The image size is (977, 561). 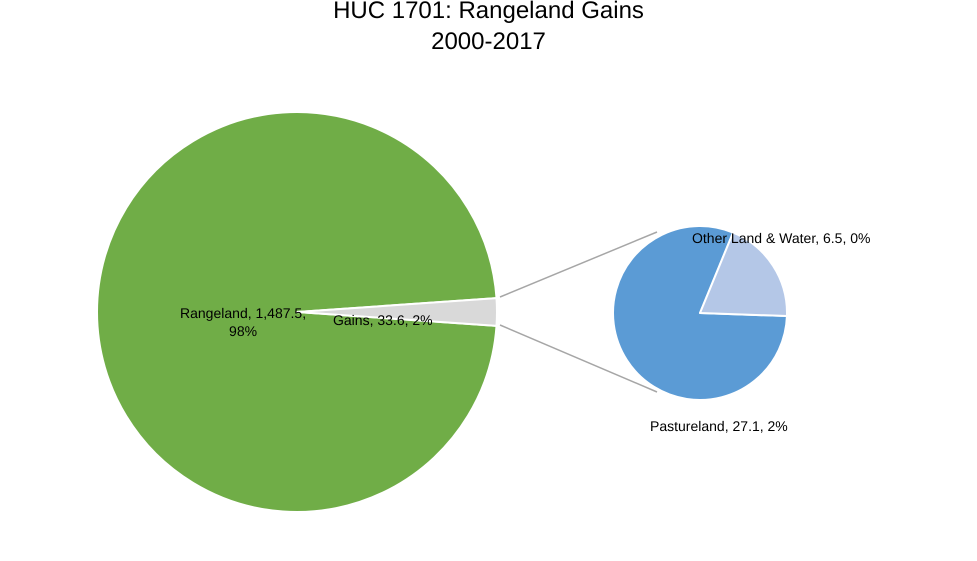 I want to click on slice-label: Rangeland, 1,487.5, 98%, so click(x=243, y=322).